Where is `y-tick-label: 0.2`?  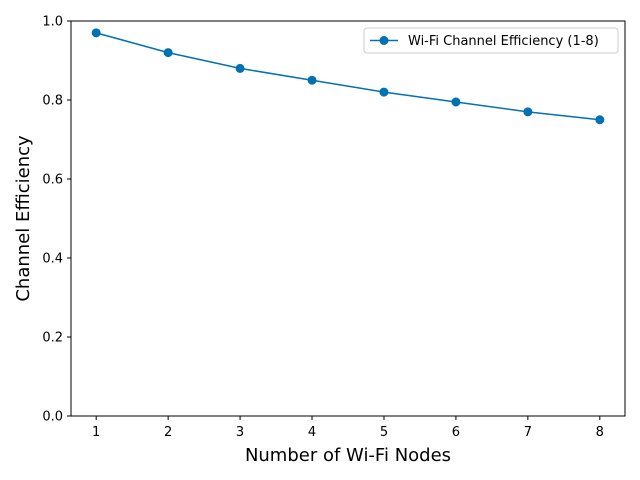
y-tick-label: 0.2 is located at coordinates (52, 338).